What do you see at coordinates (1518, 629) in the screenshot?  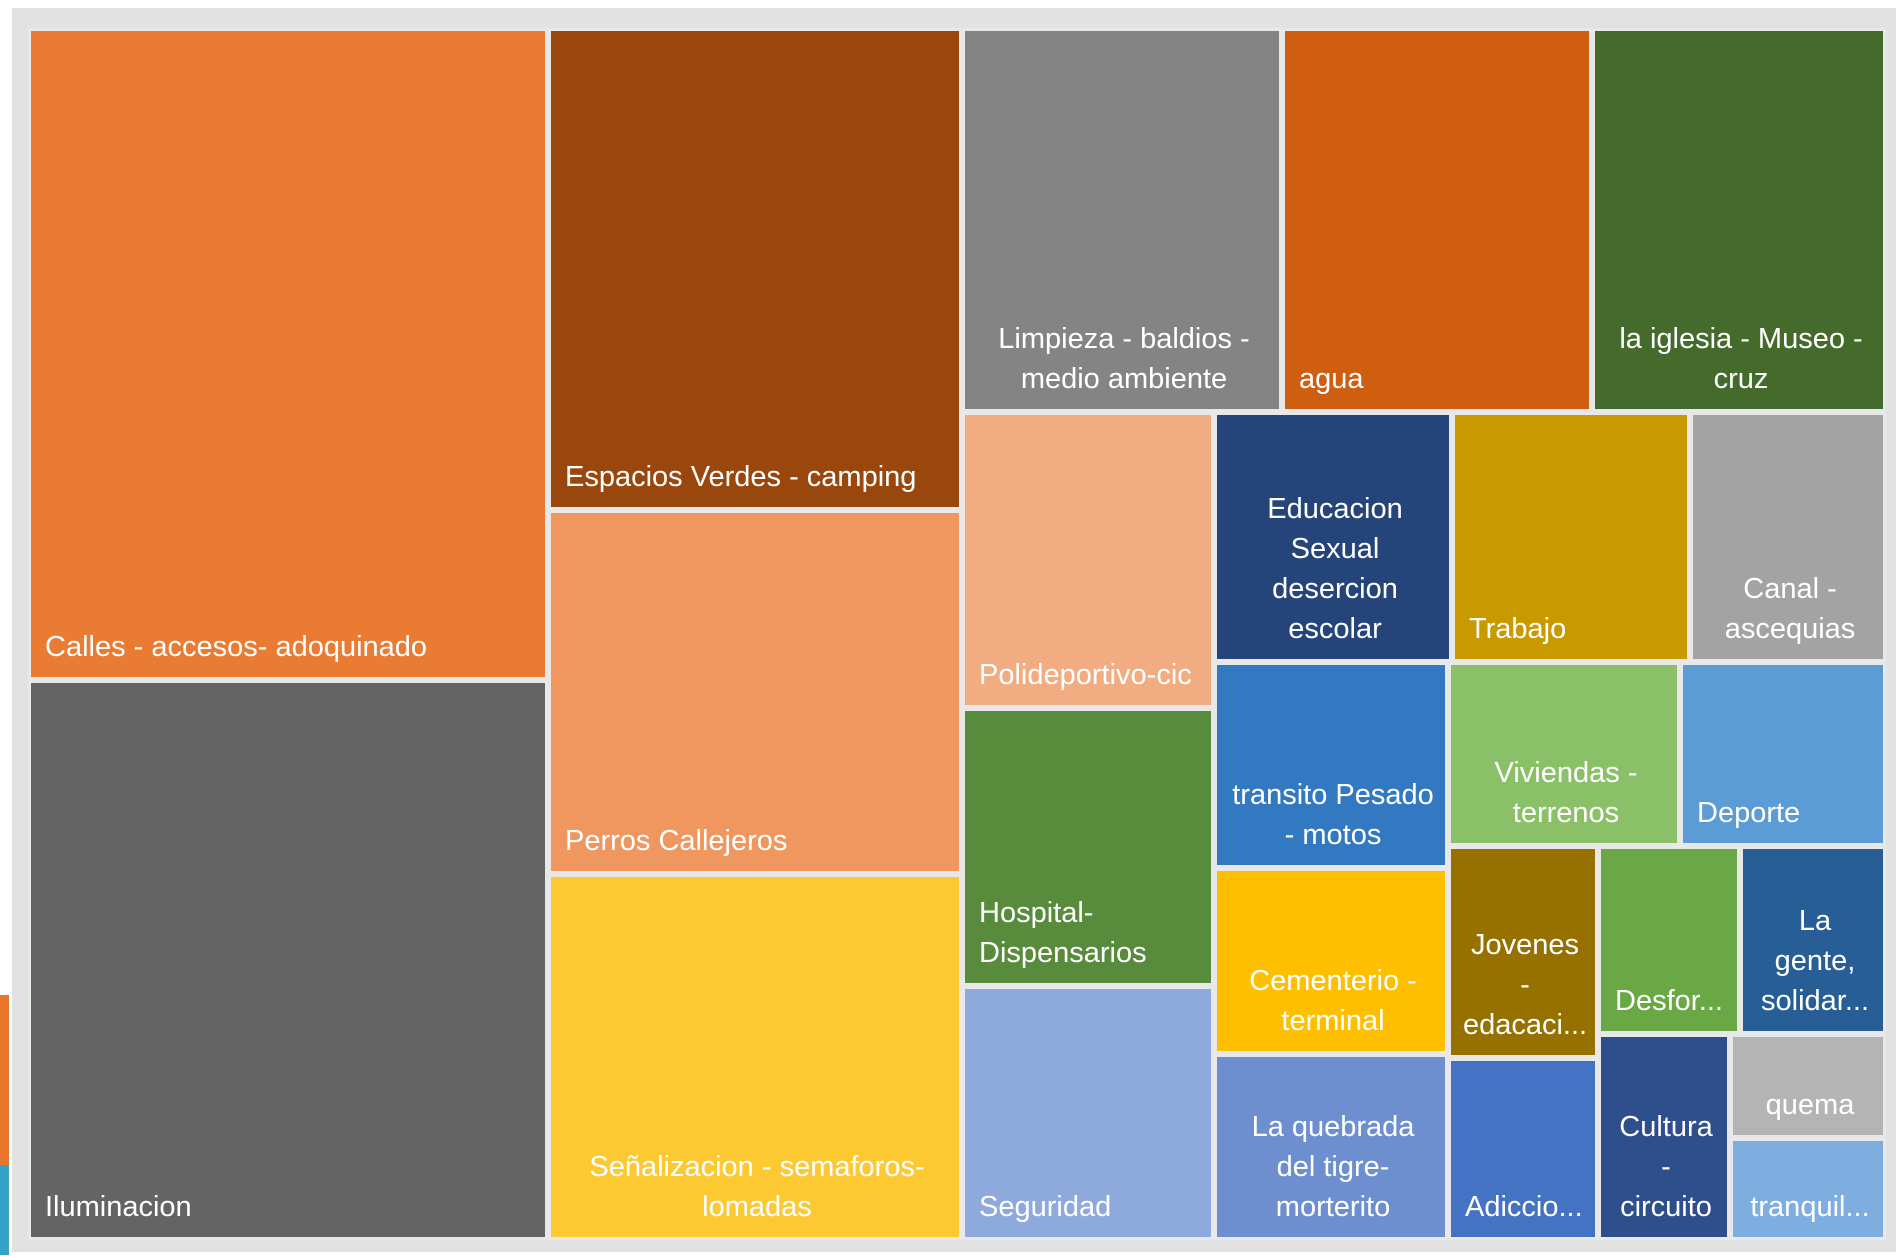 I see `treemap-tile-label: Trabajo` at bounding box center [1518, 629].